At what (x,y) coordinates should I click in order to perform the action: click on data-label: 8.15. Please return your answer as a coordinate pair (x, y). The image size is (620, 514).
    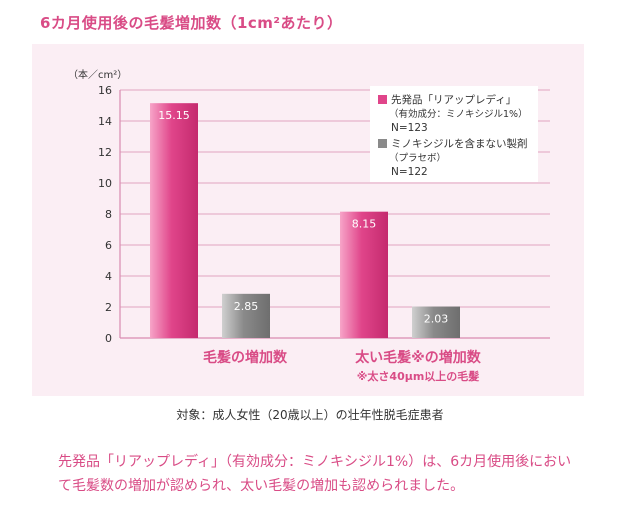
    Looking at the image, I should click on (364, 224).